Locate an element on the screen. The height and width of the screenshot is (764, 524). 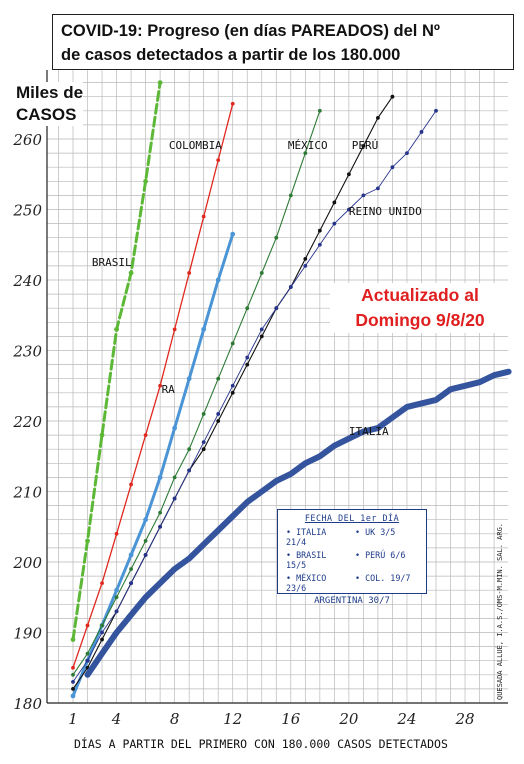
legend-entry: • BRASIL 15/5 is located at coordinates (306, 560).